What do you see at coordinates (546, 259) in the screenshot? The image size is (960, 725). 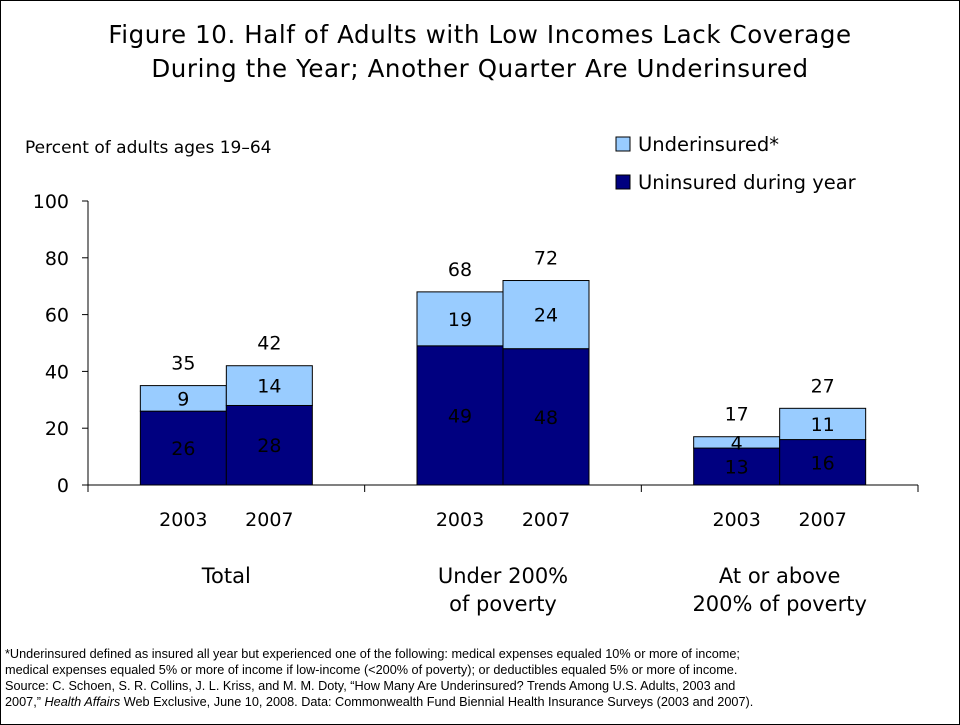 I see `bar-total-label: 72` at bounding box center [546, 259].